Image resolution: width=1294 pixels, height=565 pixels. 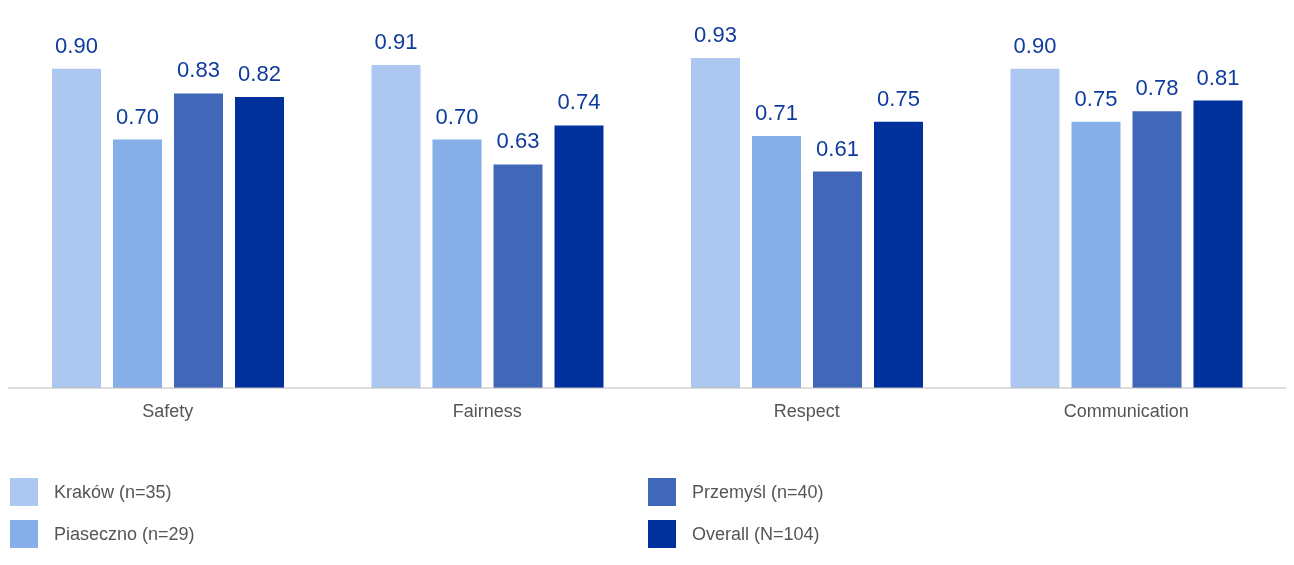 What do you see at coordinates (1157, 88) in the screenshot?
I see `data-label: 0.78` at bounding box center [1157, 88].